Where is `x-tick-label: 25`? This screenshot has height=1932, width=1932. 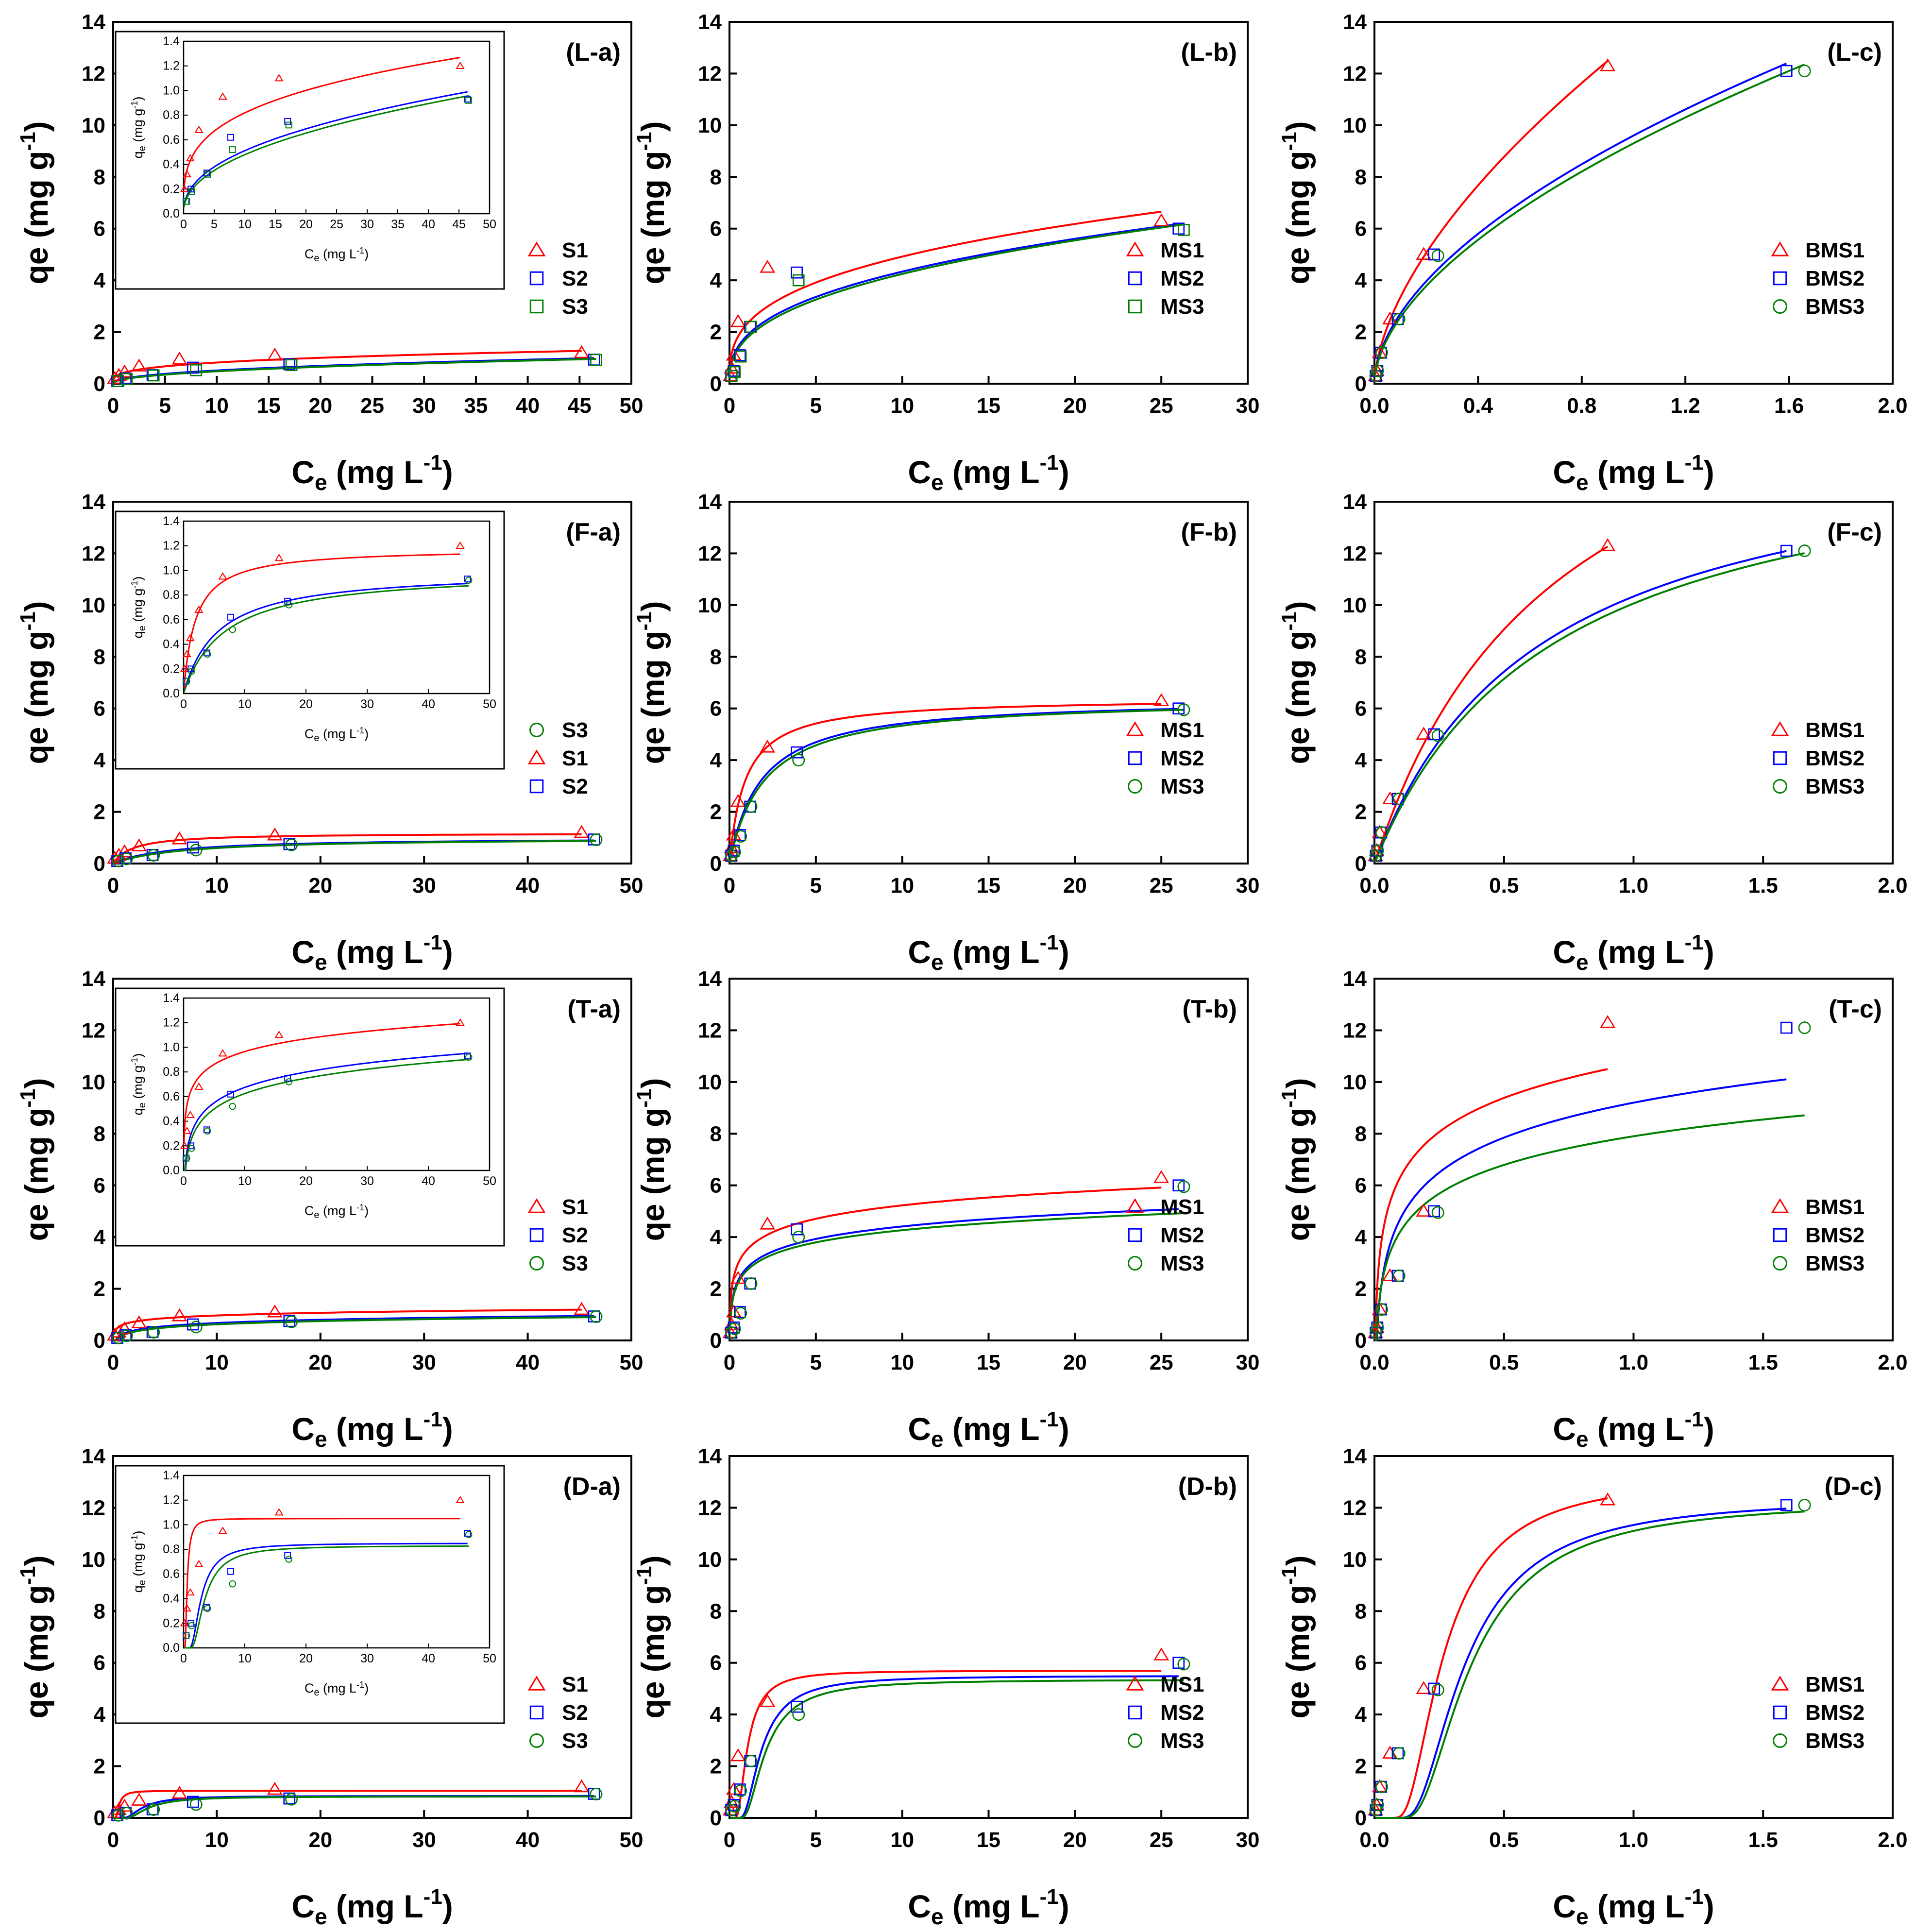 x-tick-label: 25 is located at coordinates (372, 406).